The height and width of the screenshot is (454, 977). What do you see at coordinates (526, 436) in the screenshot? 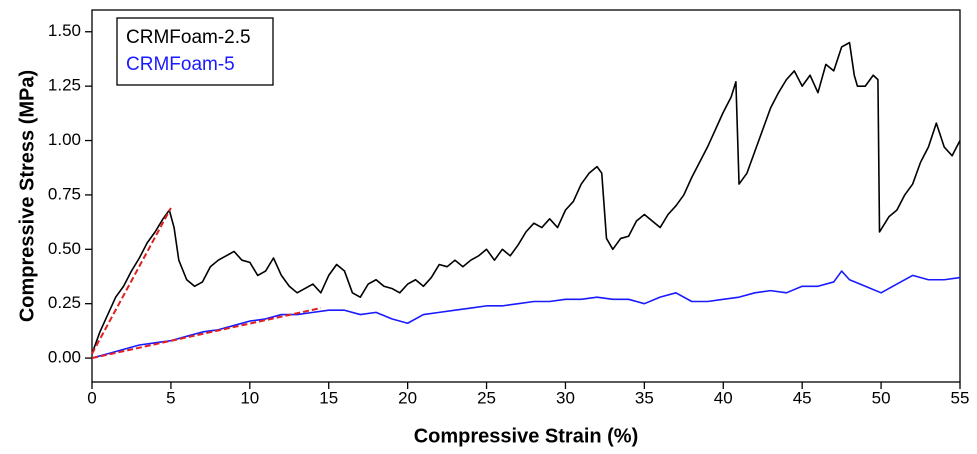
I see `x-axis-title: Compressive Strain (%)` at bounding box center [526, 436].